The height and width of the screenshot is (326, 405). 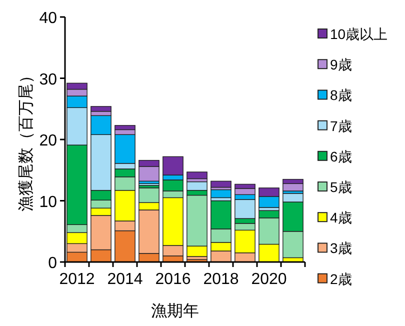 I want to click on y-tick-label: 30, so click(x=48, y=79).